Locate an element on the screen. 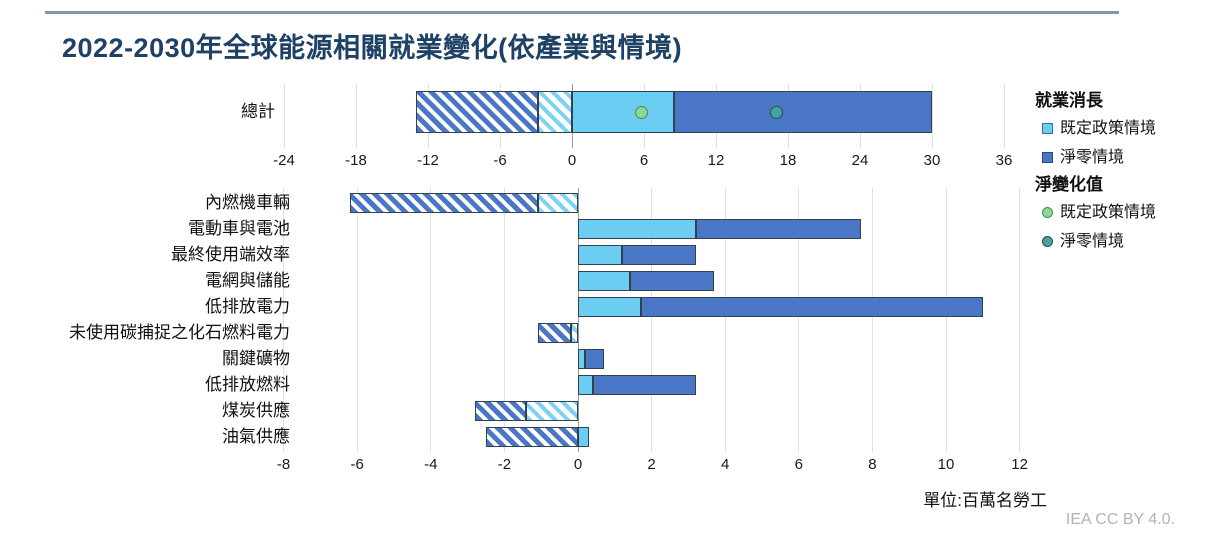 The image size is (1214, 558). row-label: 煤炭供應 is located at coordinates (256, 410).